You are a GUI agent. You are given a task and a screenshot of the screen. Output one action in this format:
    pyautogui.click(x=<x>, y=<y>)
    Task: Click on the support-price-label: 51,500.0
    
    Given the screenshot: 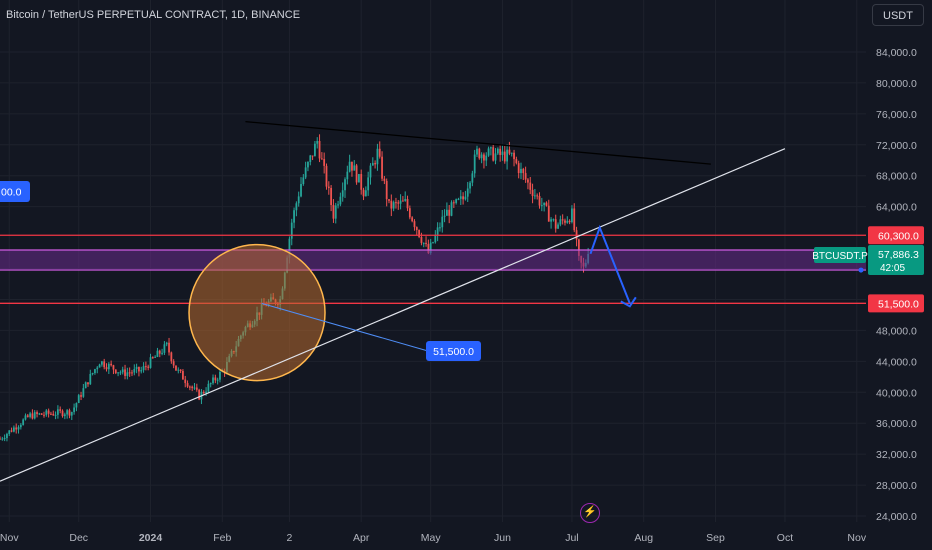 What is the action you would take?
    pyautogui.click(x=896, y=303)
    